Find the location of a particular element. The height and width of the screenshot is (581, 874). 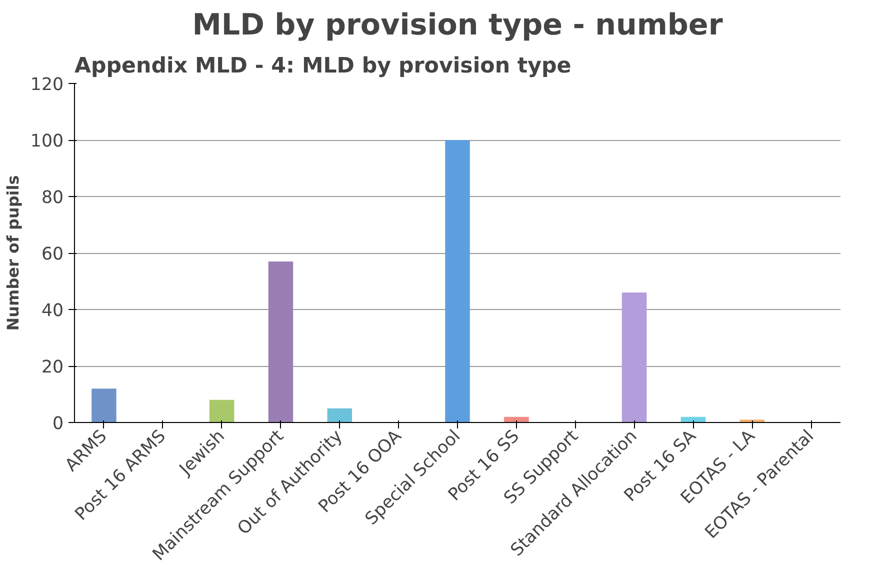

y-tick-label: 20 is located at coordinates (52, 368).